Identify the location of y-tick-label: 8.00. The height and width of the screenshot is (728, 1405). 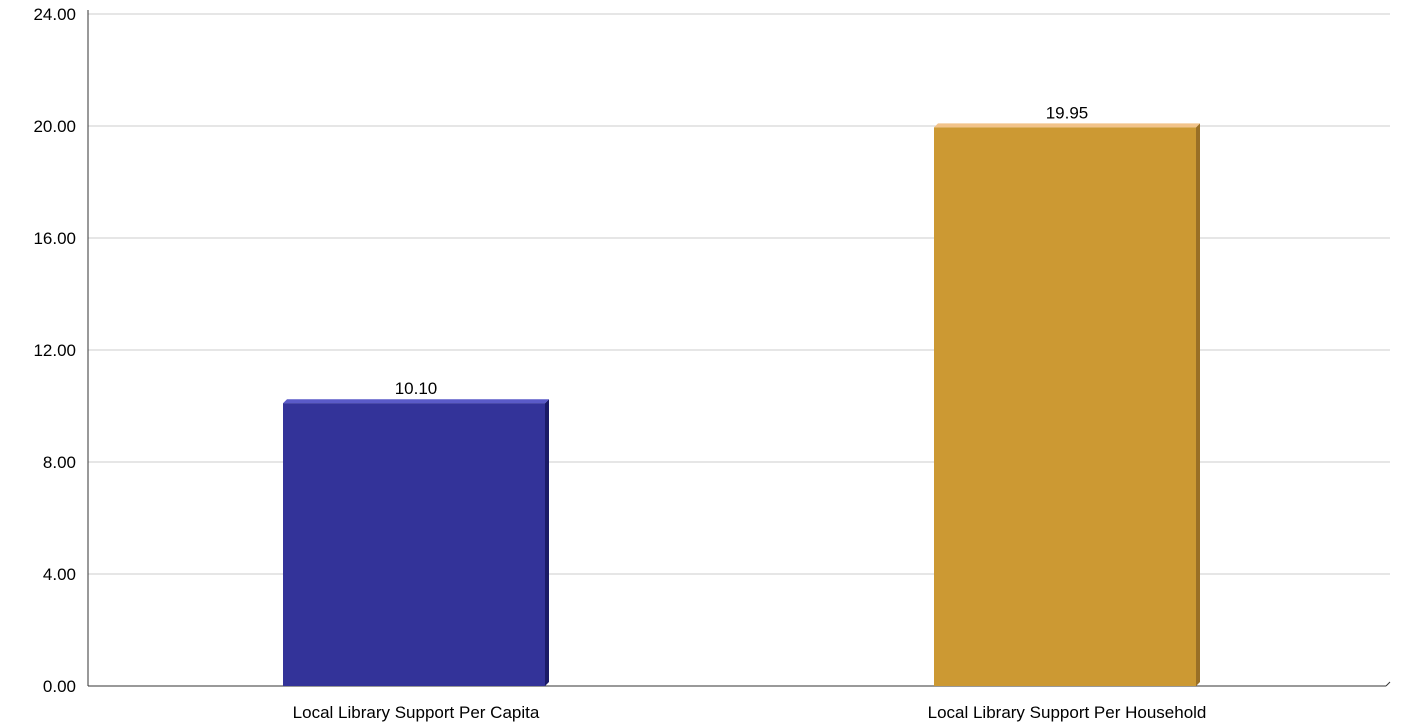
(59, 462).